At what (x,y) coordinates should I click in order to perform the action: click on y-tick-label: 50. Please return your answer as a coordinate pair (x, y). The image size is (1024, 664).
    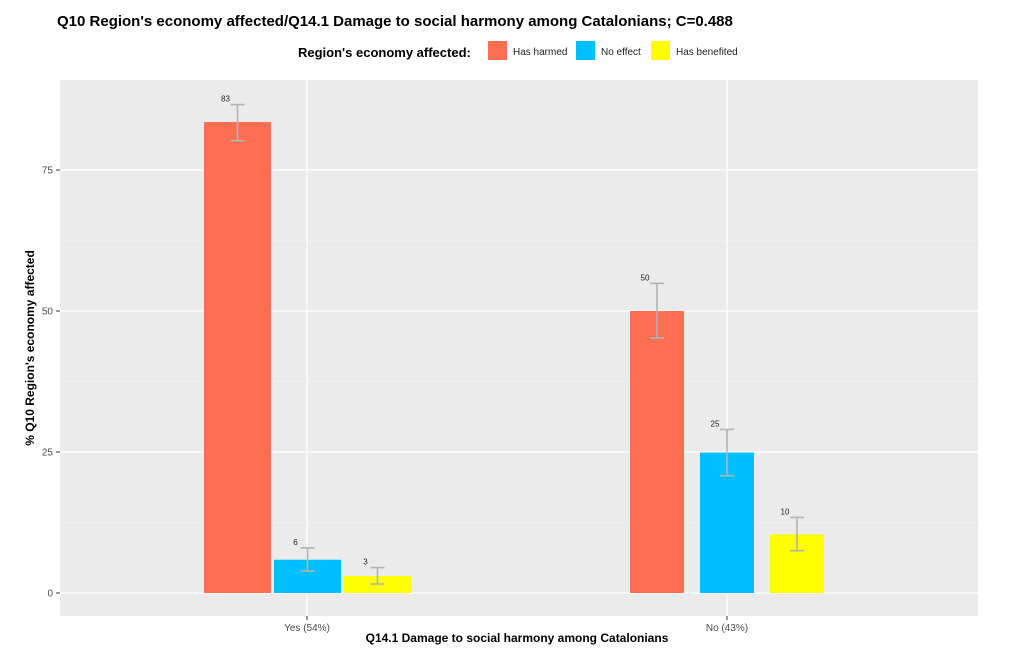
    Looking at the image, I should click on (48, 312).